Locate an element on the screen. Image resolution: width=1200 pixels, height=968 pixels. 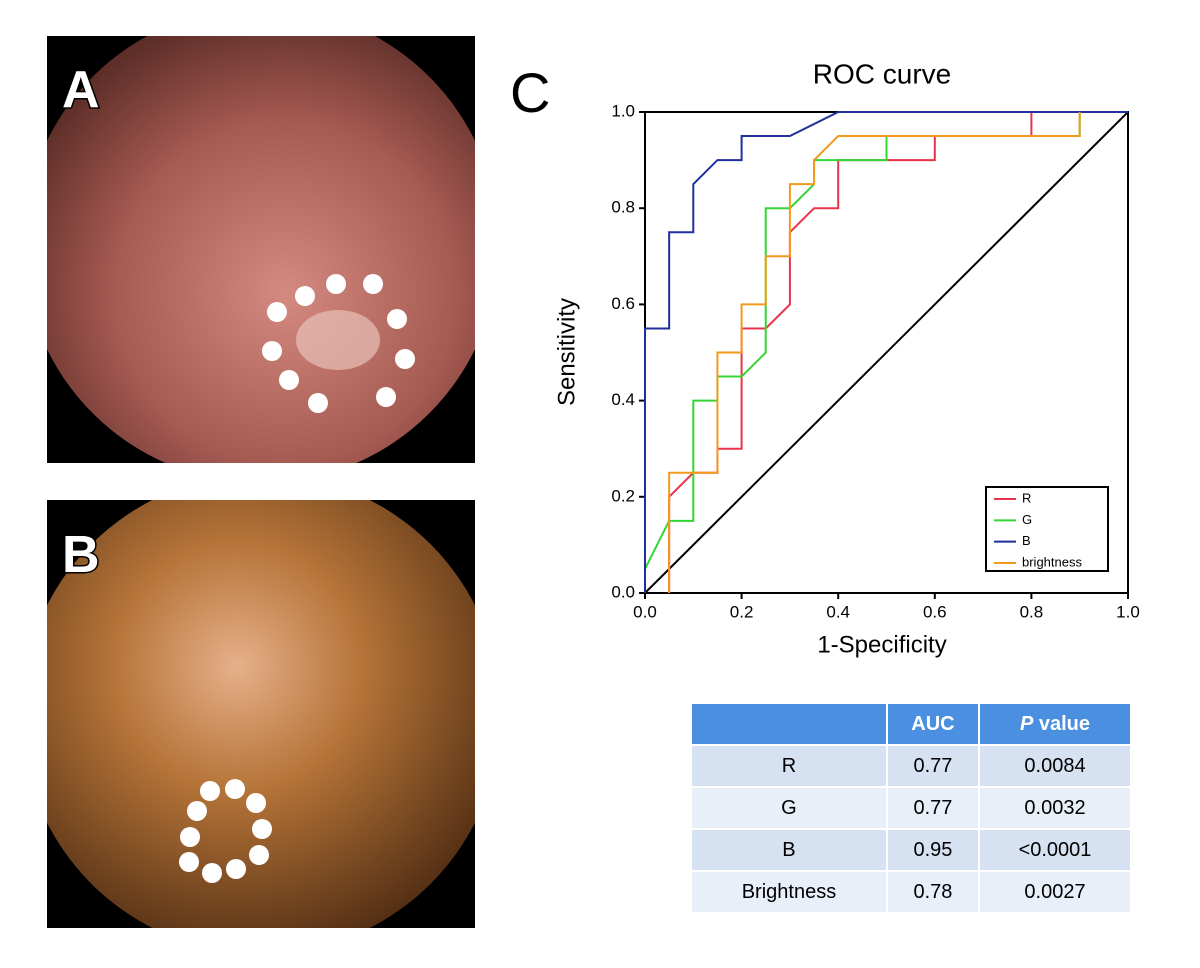
y-tick-label: 0.0 is located at coordinates (623, 591).